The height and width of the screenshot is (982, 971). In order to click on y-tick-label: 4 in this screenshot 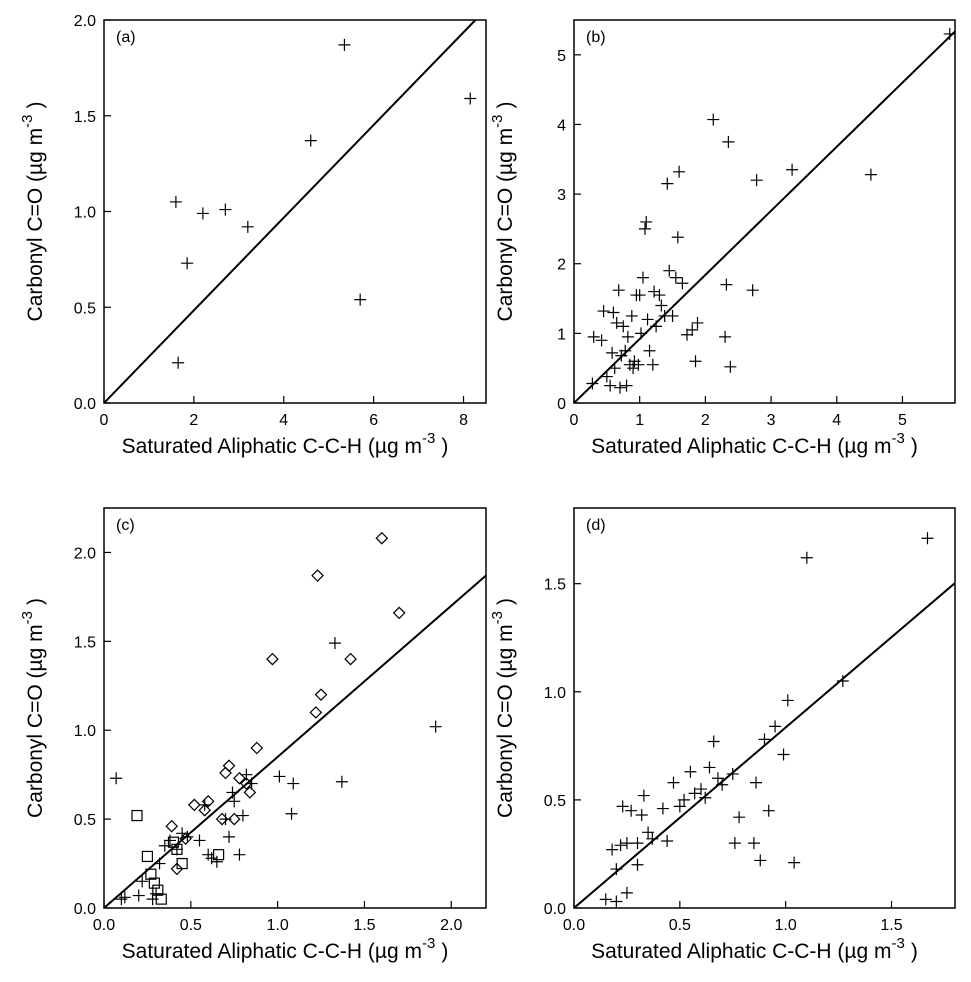, I will do `click(561, 125)`.